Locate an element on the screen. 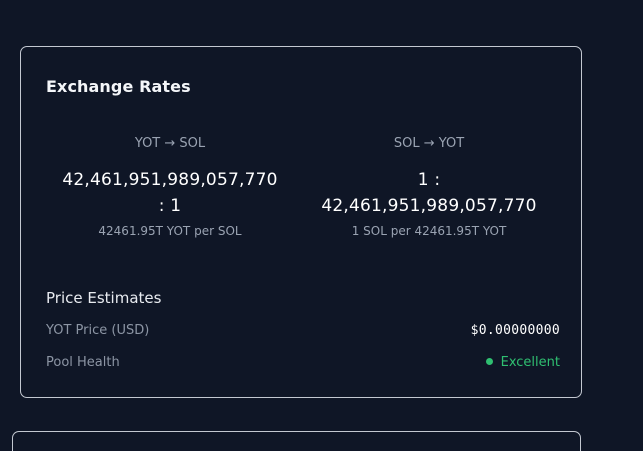 This screenshot has width=643, height=451. rate-value-line2: 42,461,951,989,057,770 is located at coordinates (429, 206).